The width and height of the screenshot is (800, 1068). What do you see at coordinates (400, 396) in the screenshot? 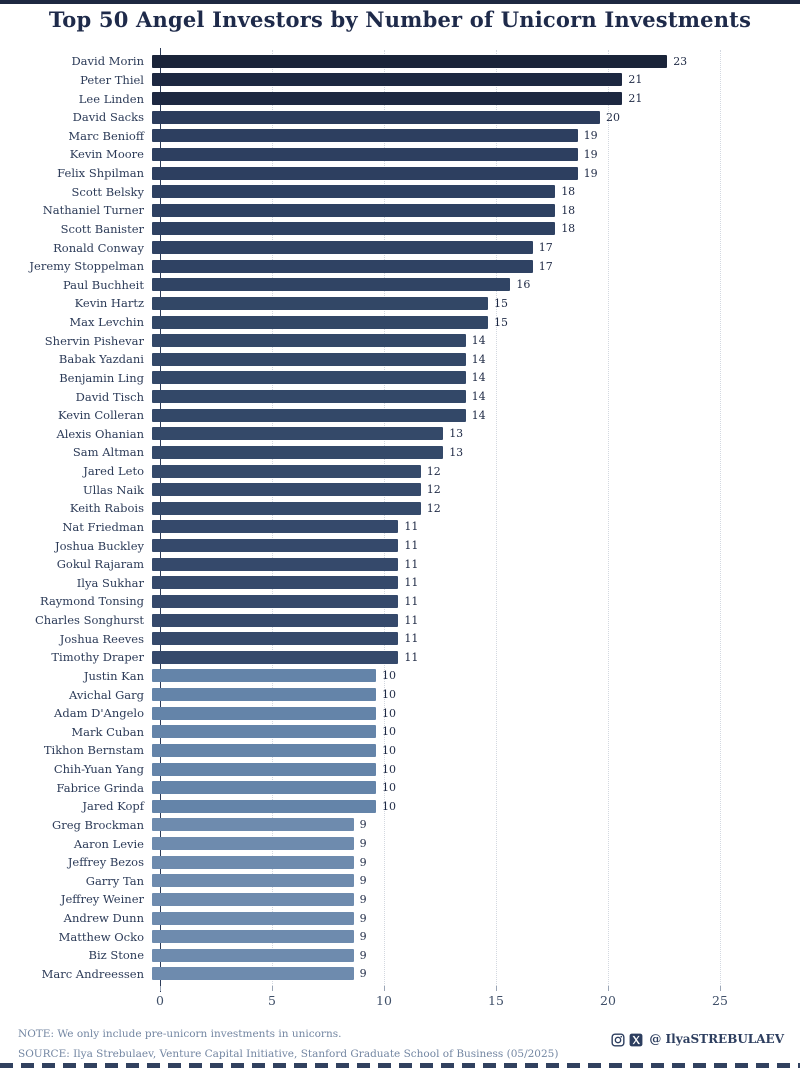
I see `bar-row: David Tisch 14` at bounding box center [400, 396].